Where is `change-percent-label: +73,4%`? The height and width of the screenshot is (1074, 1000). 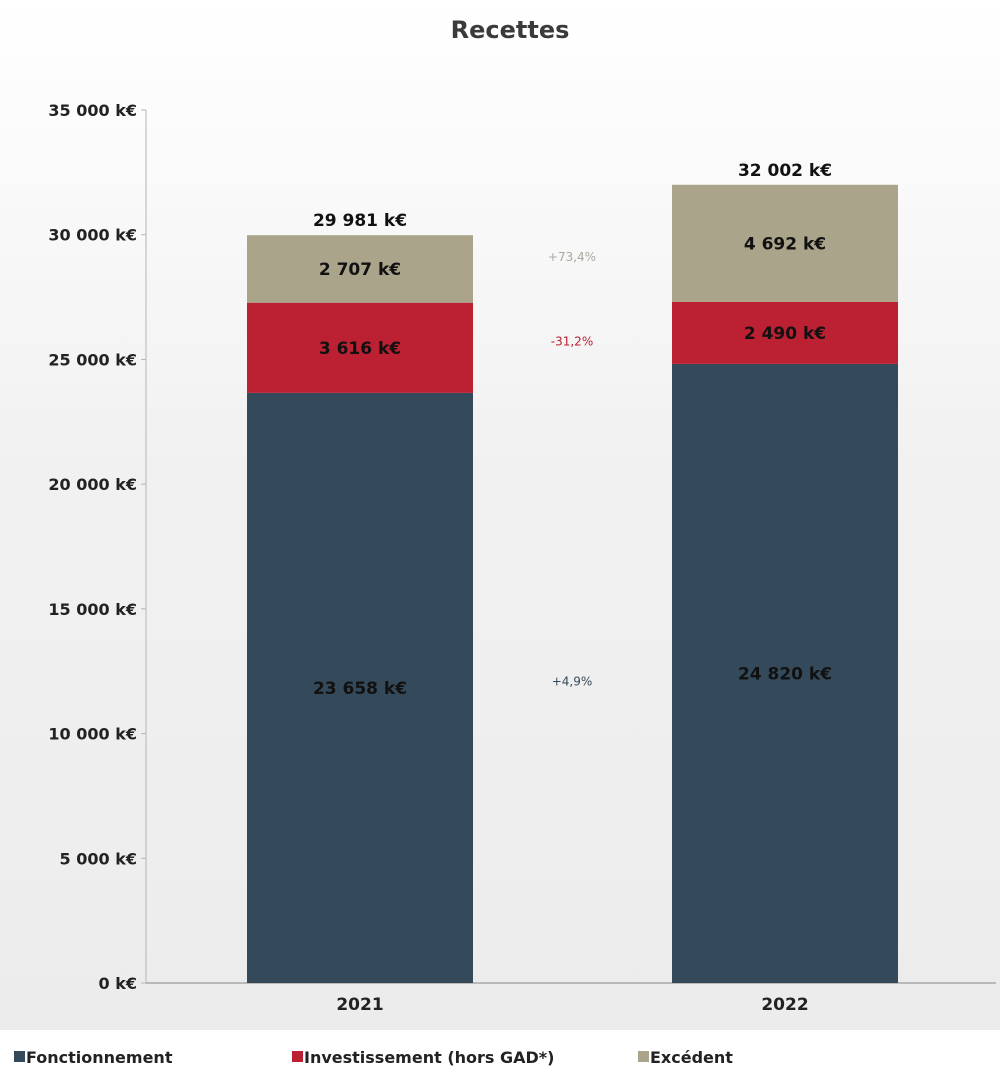
change-percent-label: +73,4% is located at coordinates (572, 257).